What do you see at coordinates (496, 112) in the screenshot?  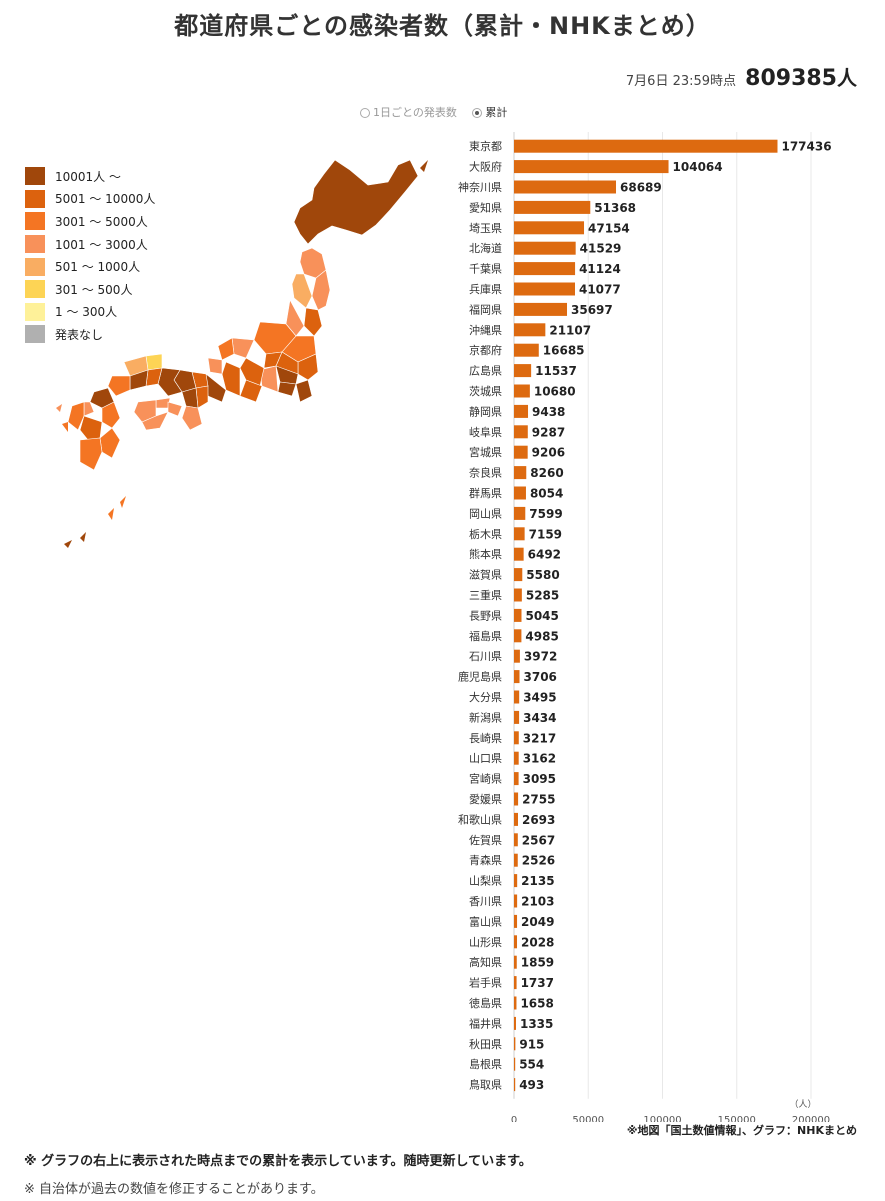 I see `toggle-cumulative-label: 累計` at bounding box center [496, 112].